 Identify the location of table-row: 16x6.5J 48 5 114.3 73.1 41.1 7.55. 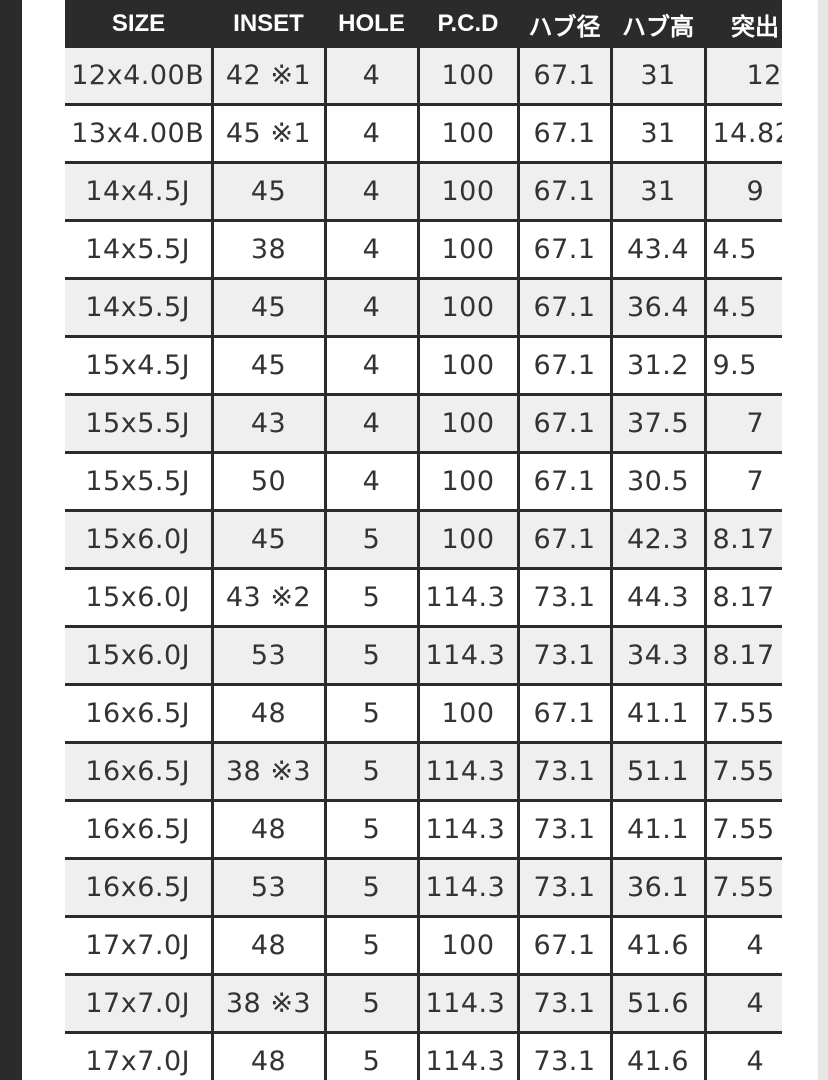
(423, 830).